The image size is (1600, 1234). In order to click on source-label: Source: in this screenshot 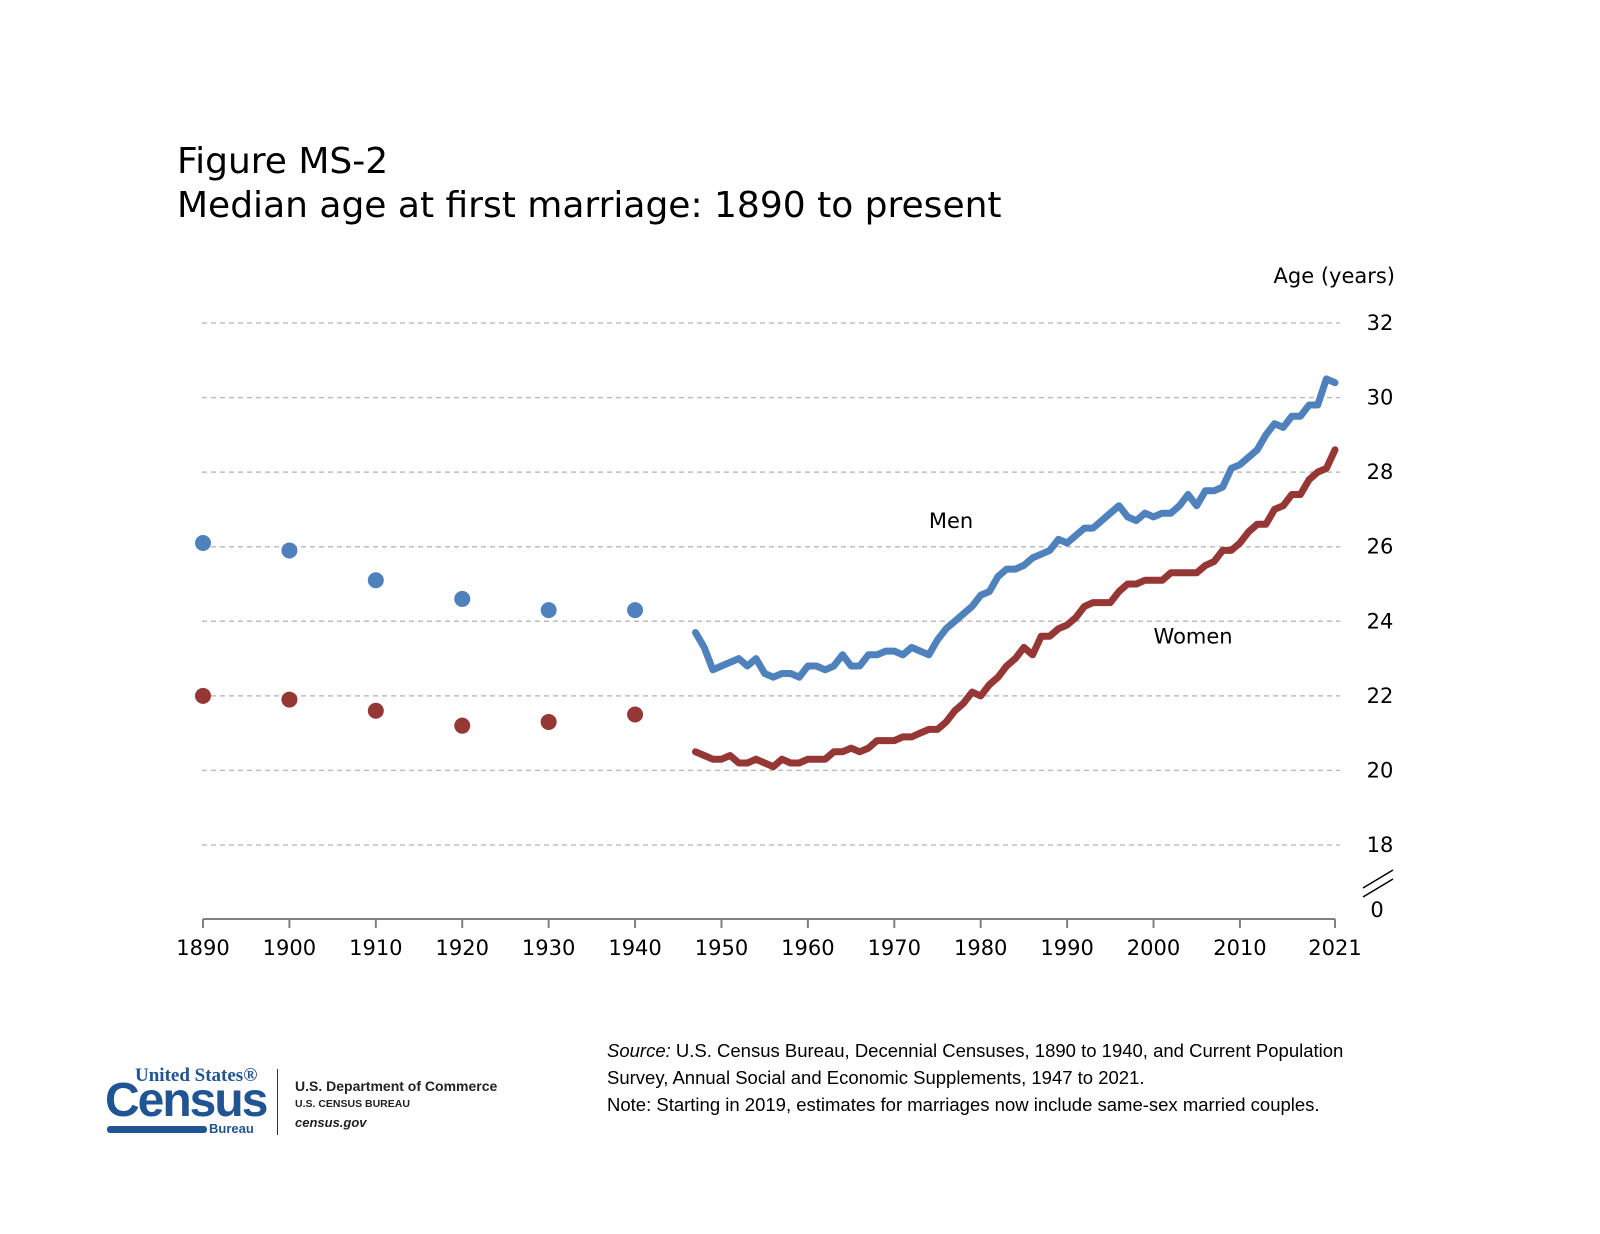, I will do `click(639, 1050)`.